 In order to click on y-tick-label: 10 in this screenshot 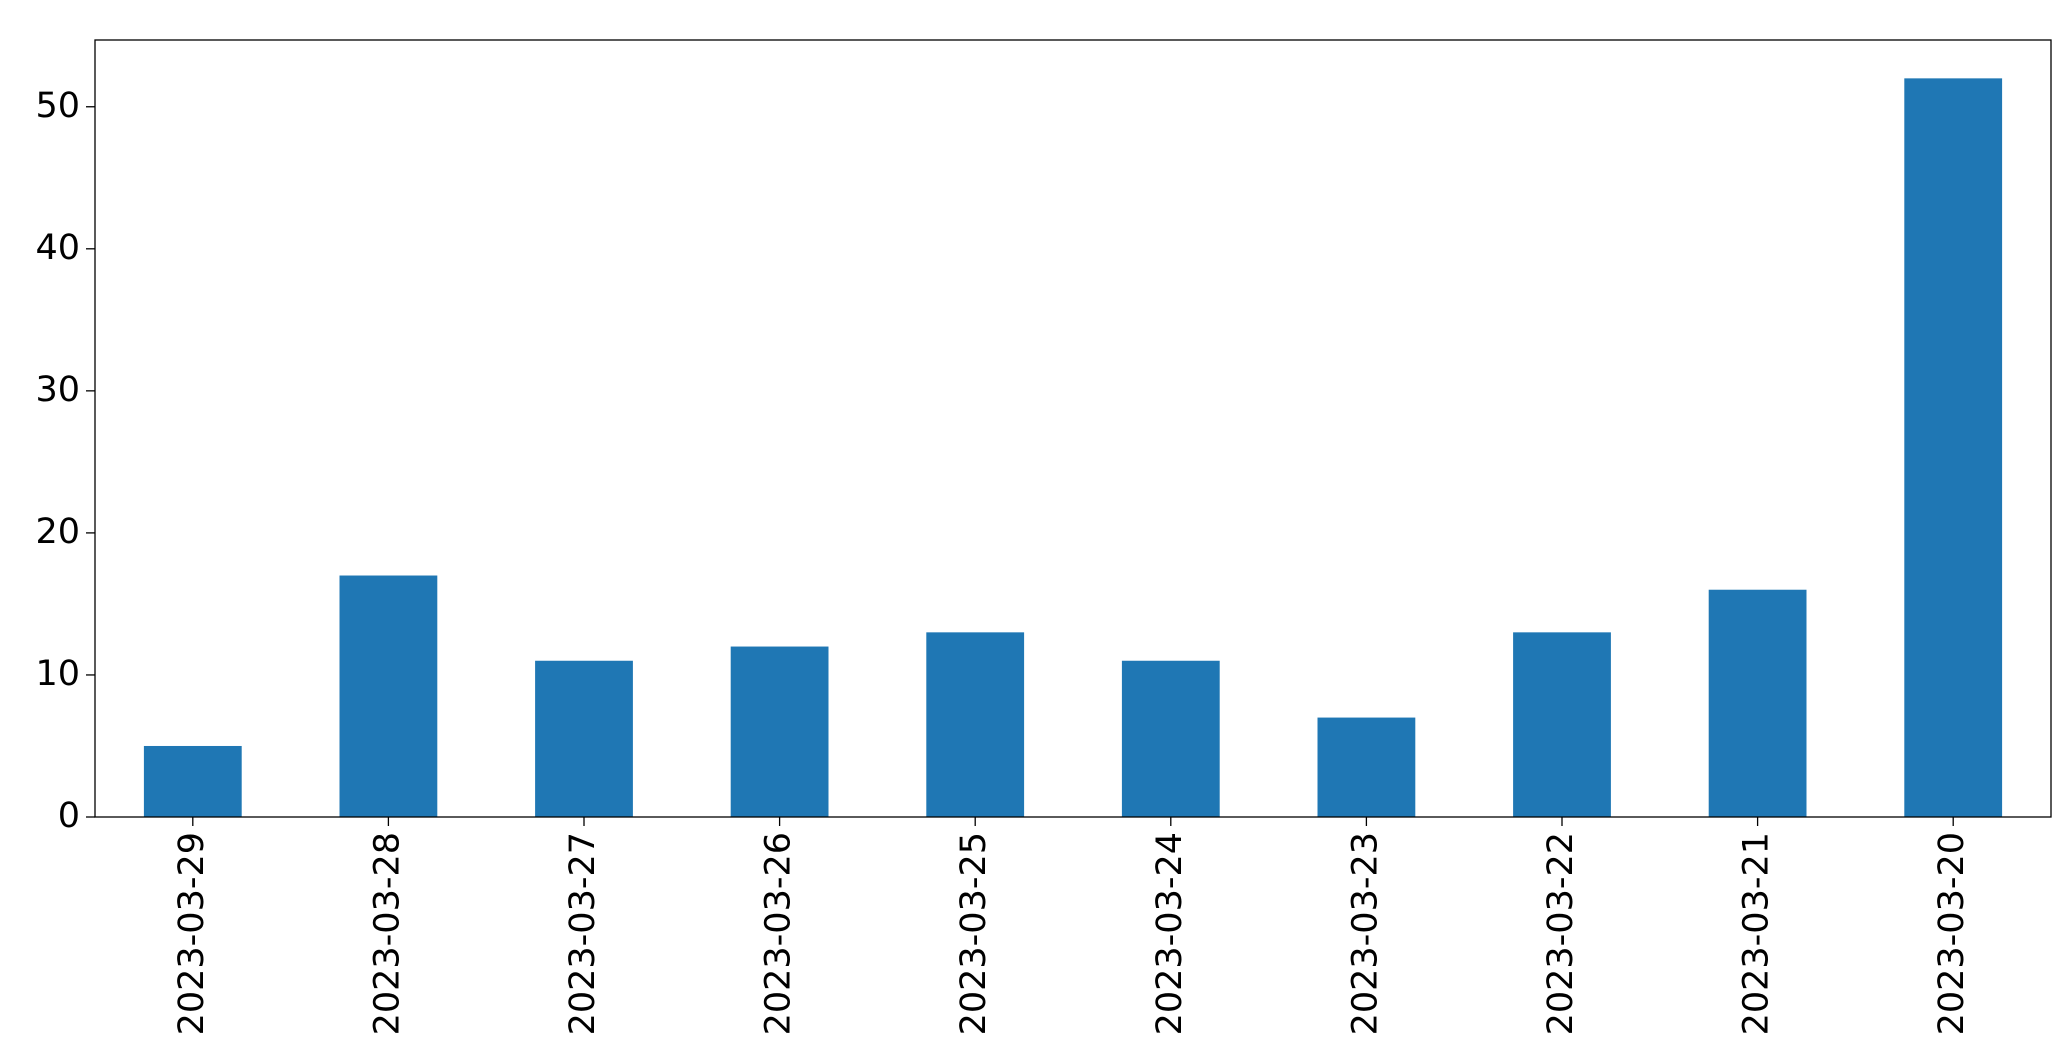, I will do `click(57, 674)`.